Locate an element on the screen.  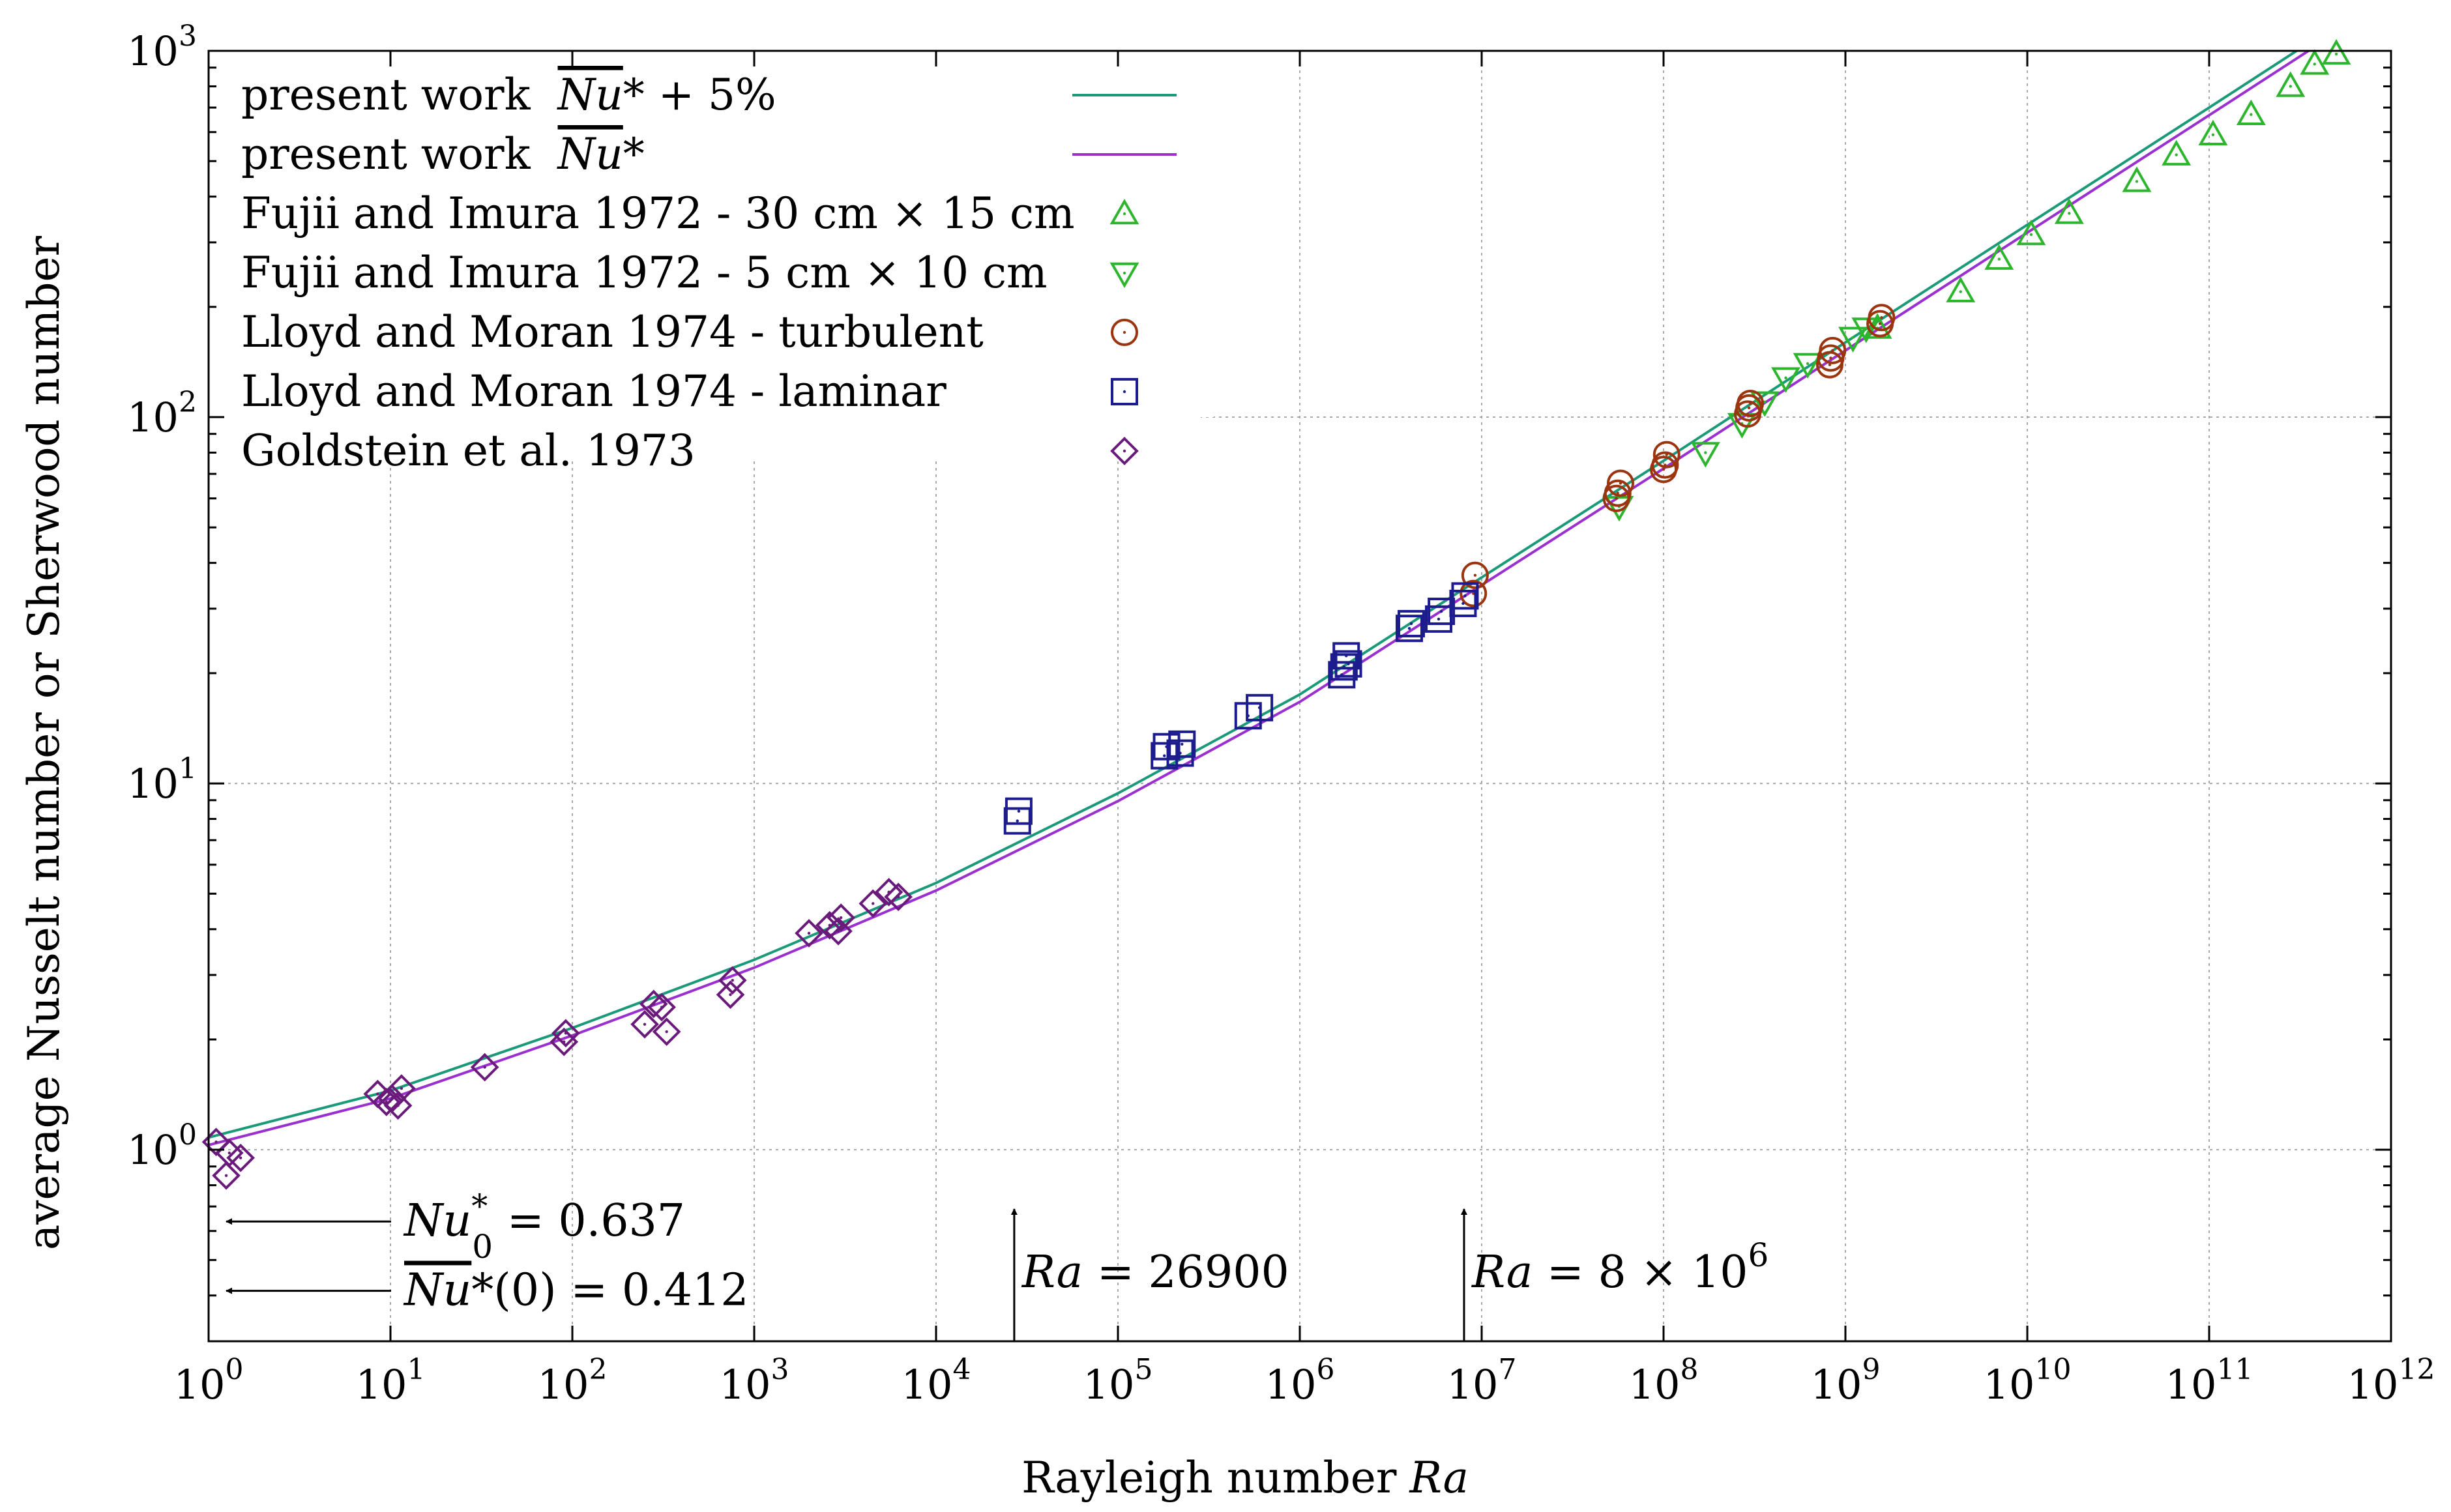
x-tick-label: 10¹¹ is located at coordinates (2209, 1380).